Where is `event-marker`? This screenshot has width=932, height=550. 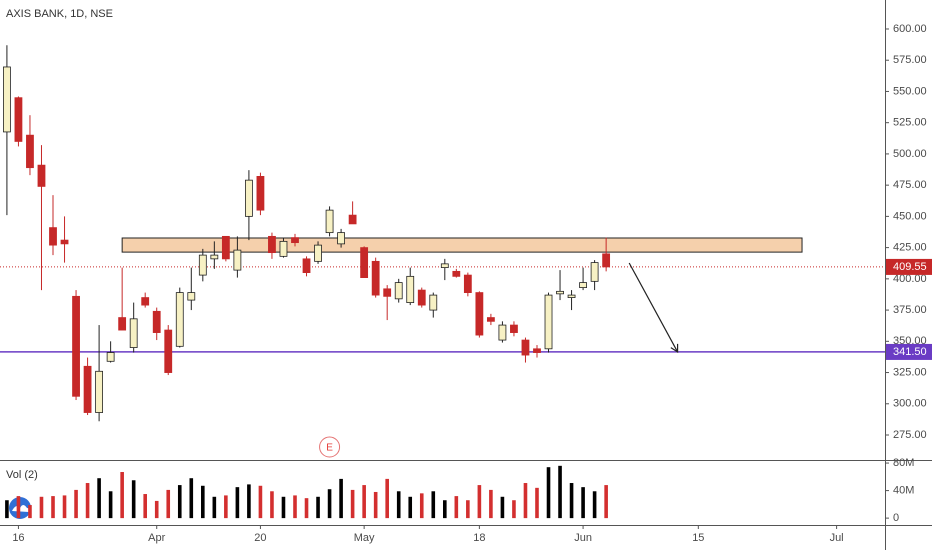
event-marker is located at coordinates (330, 447).